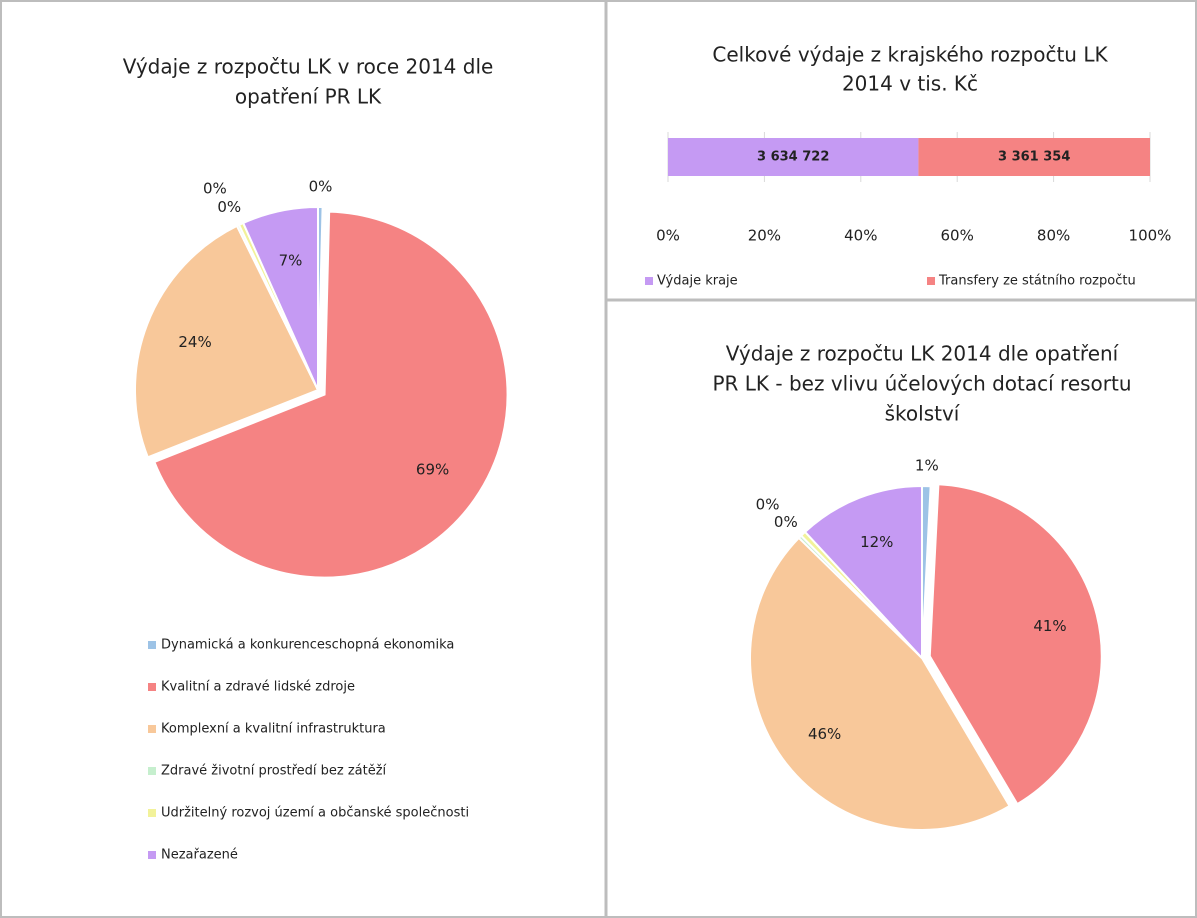  What do you see at coordinates (910, 84) in the screenshot?
I see `chart-title: 2014 v tis. Kč` at bounding box center [910, 84].